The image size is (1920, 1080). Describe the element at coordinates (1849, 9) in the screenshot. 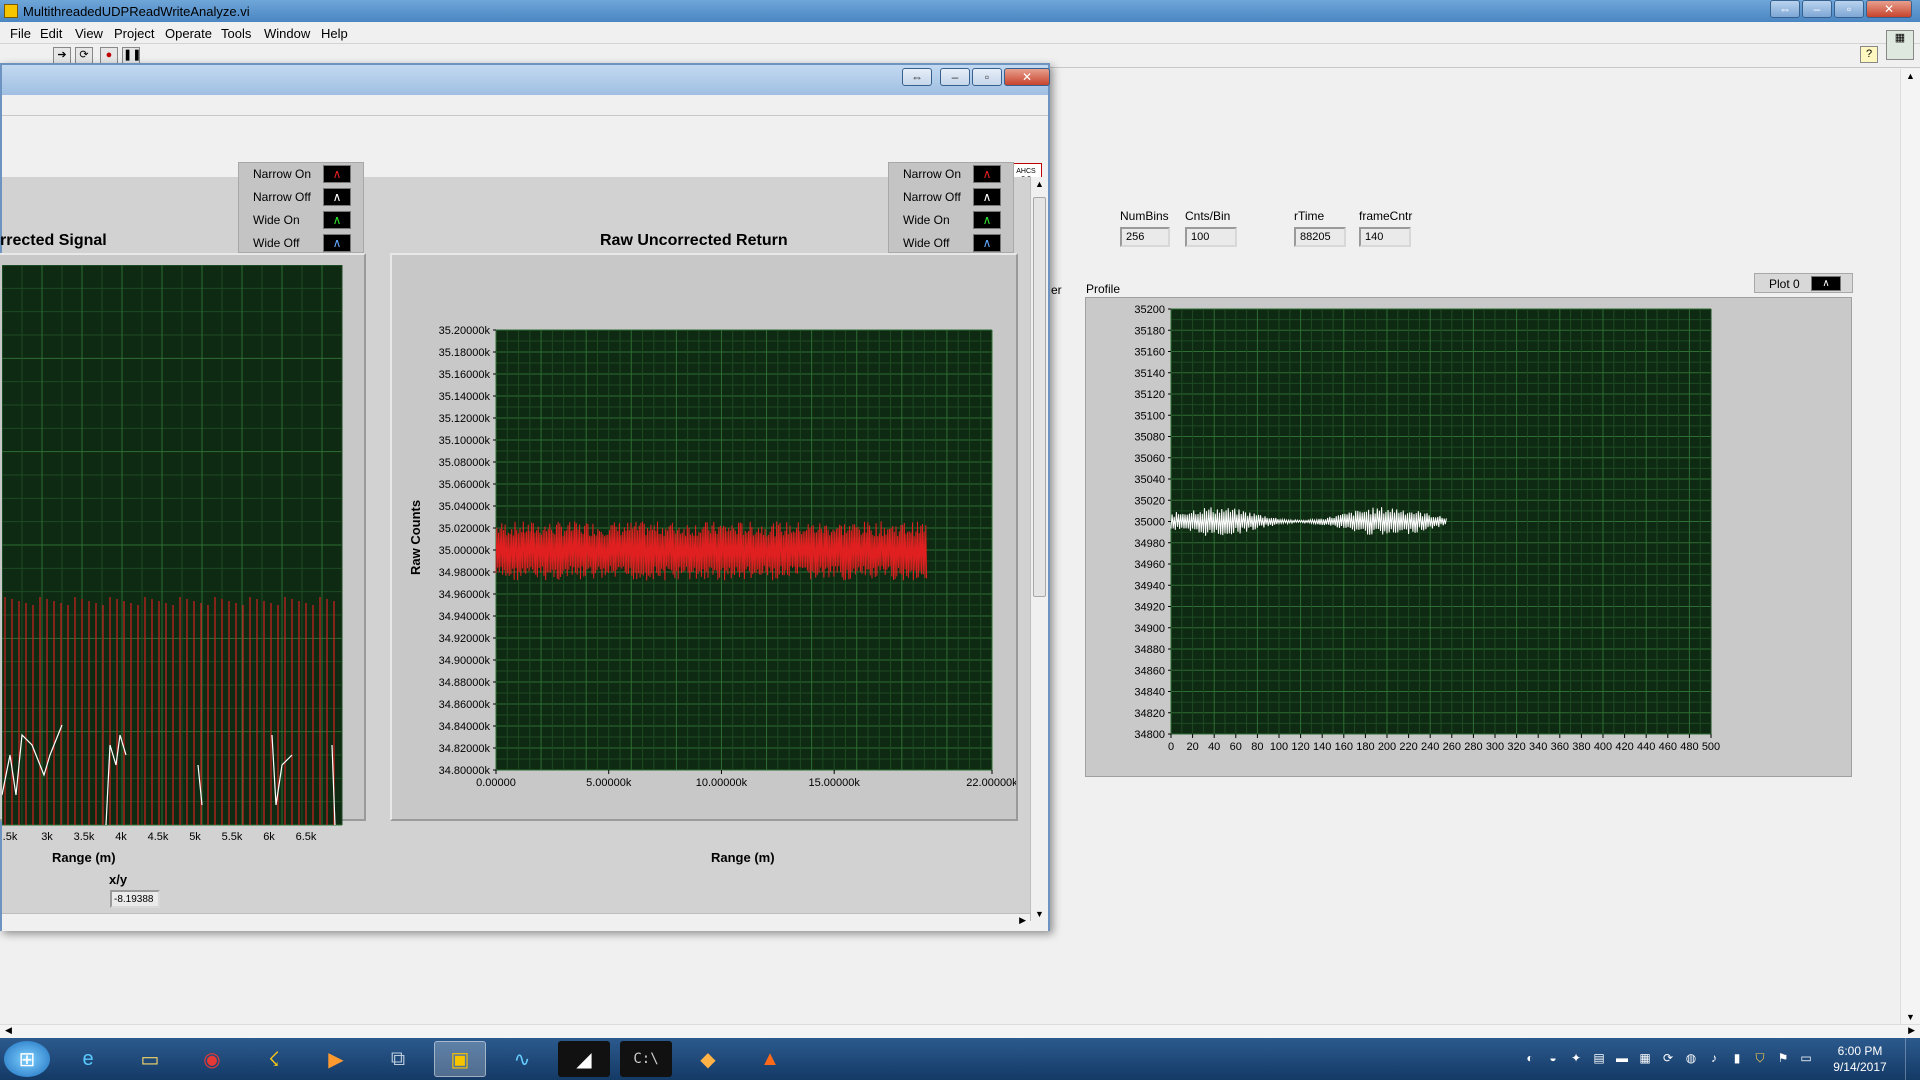

I see `maximize-button: ▫` at that location.